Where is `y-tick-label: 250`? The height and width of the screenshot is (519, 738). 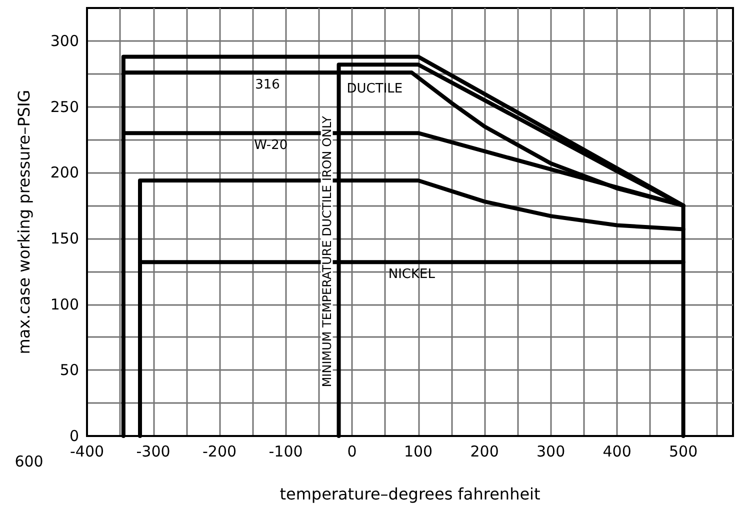
y-tick-label: 250 is located at coordinates (64, 107).